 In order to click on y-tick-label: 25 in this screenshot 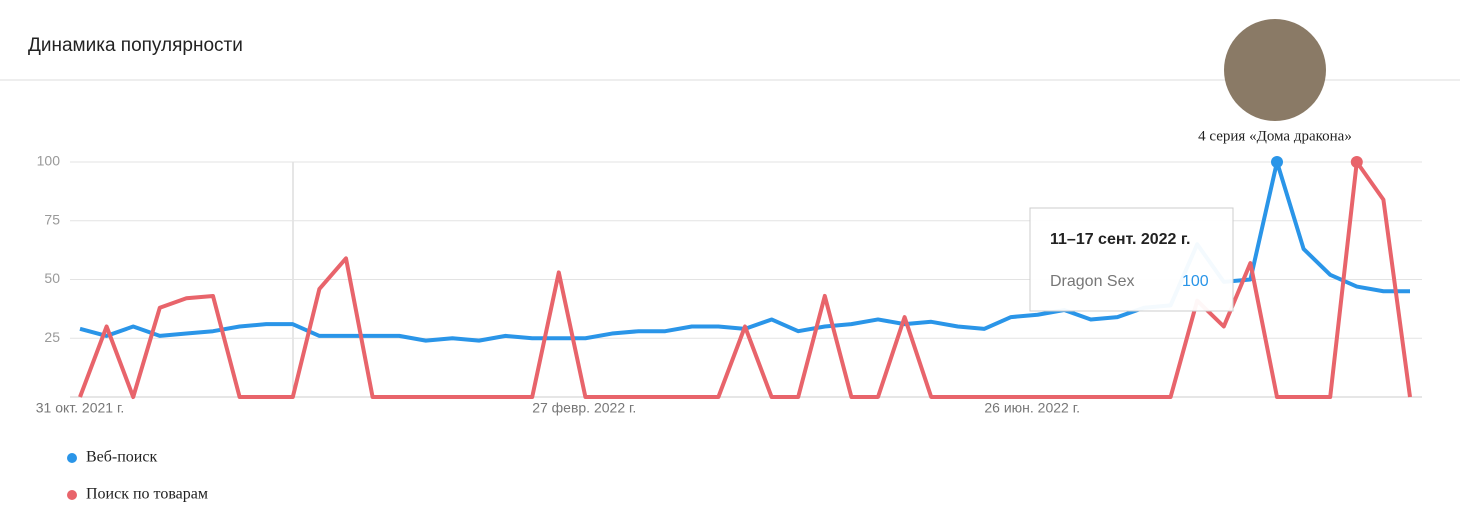, I will do `click(52, 337)`.